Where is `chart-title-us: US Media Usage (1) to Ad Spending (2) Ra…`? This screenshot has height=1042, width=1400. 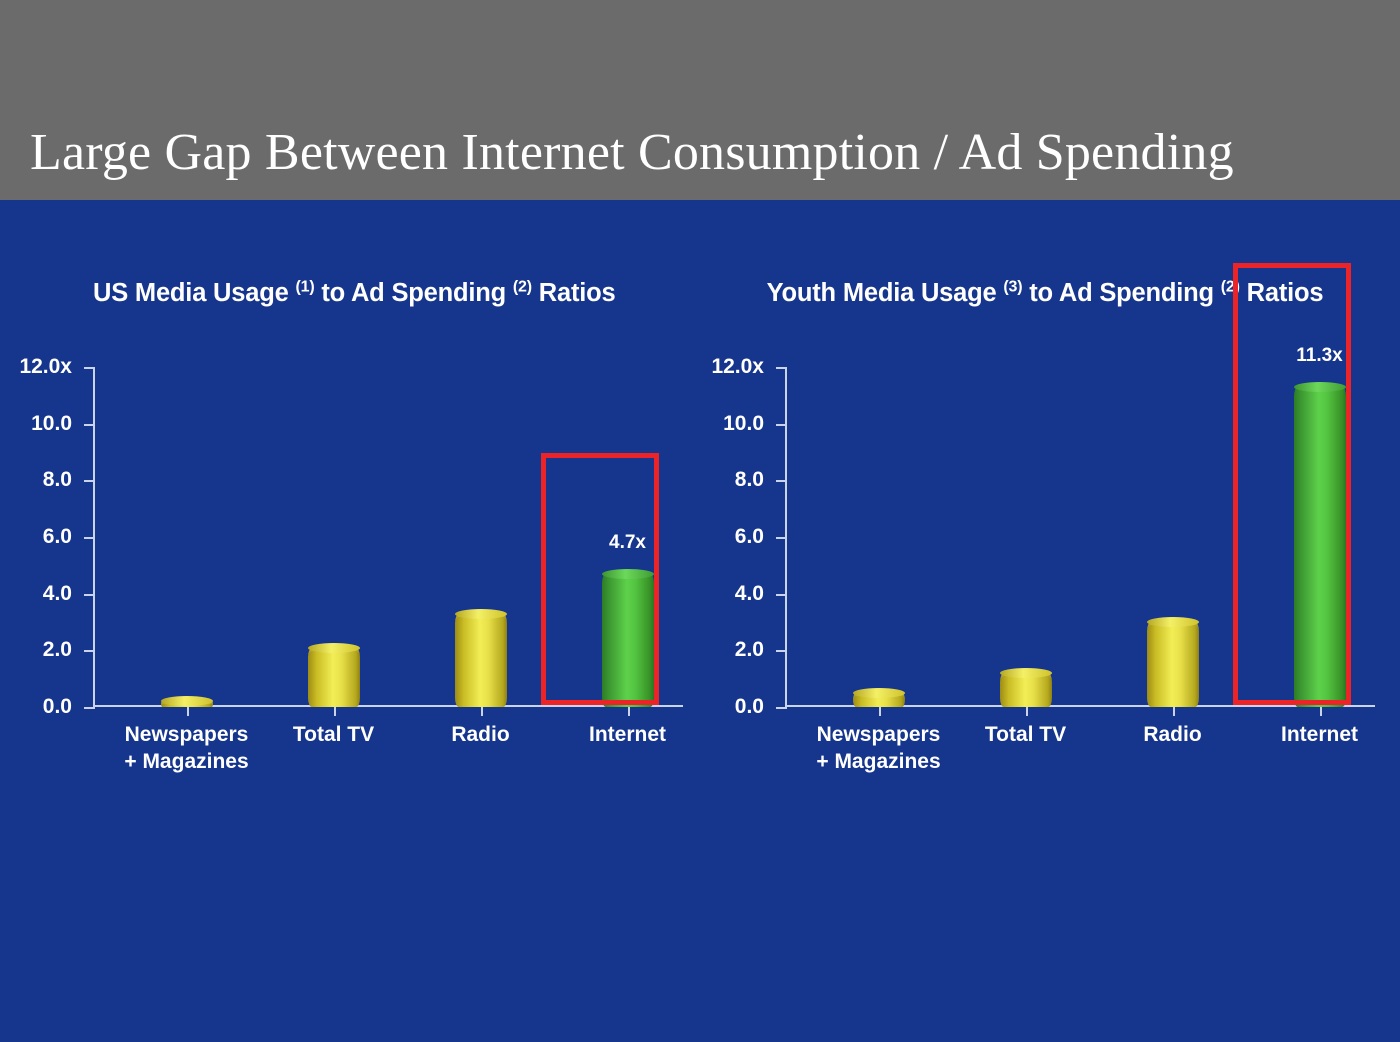 chart-title-us: US Media Usage (1) to Ad Spending (2) Ra… is located at coordinates (353, 293).